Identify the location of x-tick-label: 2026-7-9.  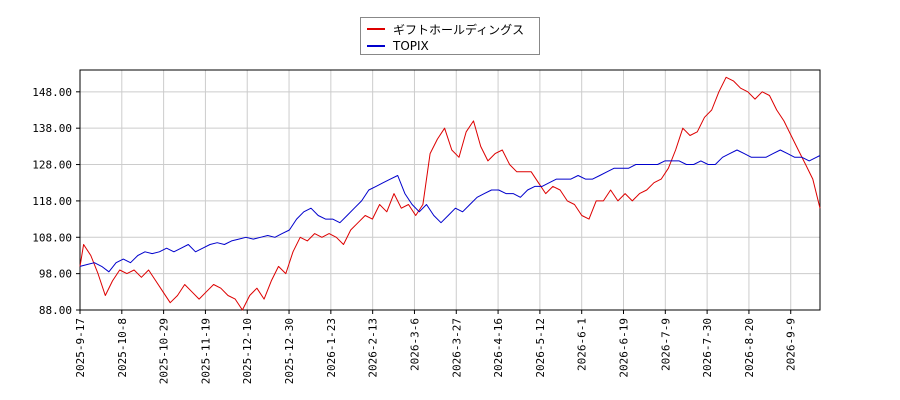
(665, 344).